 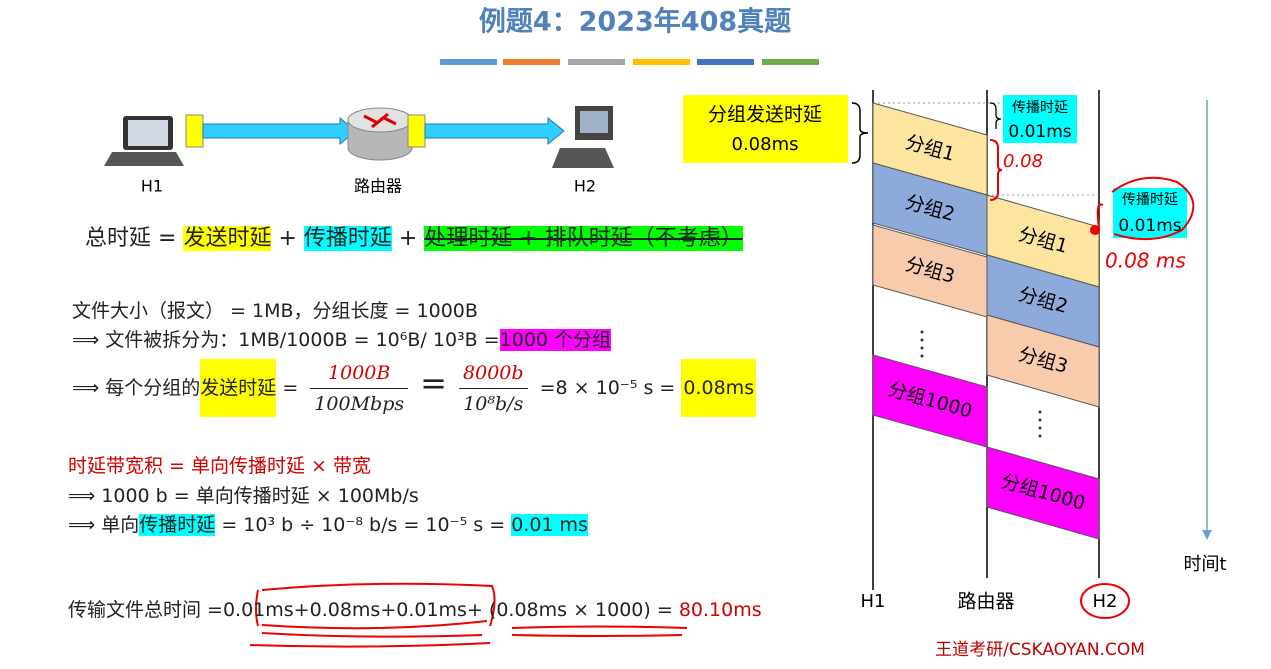 I want to click on numerator: 8000b, so click(x=493, y=373).